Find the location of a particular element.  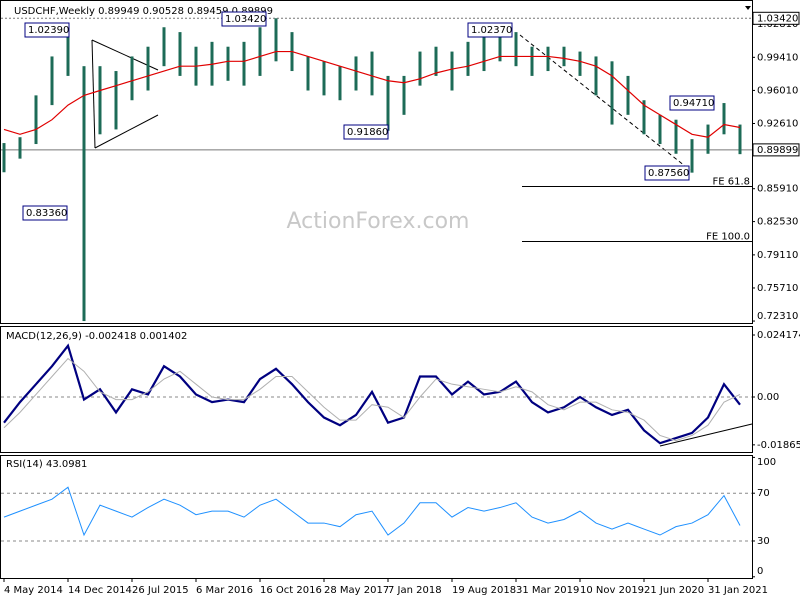

y-tick-label: 0.00 is located at coordinates (768, 397).